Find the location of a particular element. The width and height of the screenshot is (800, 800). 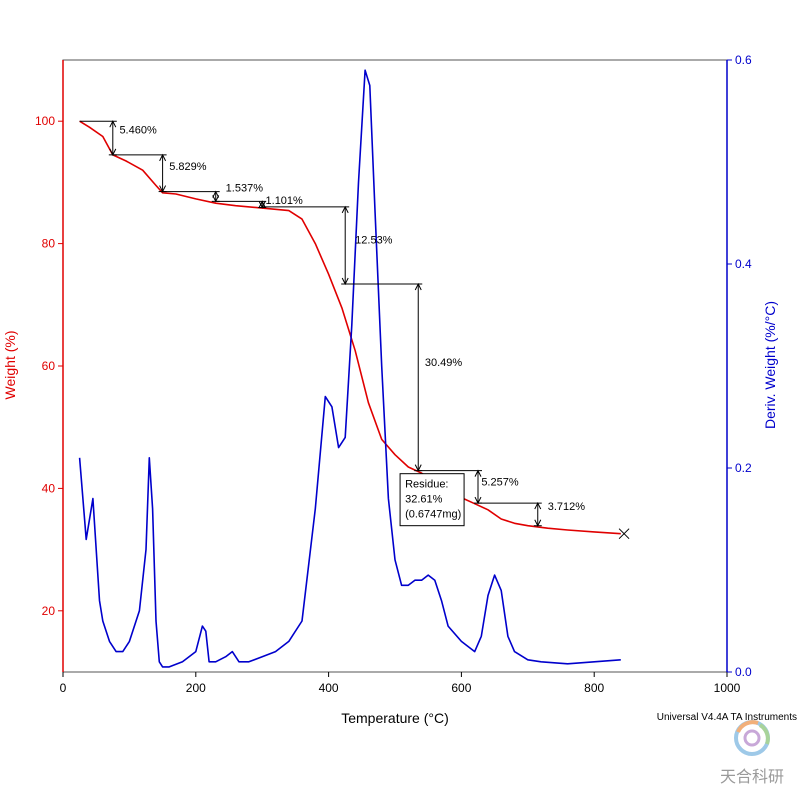

y-left-tick-label: 60 is located at coordinates (49, 366).